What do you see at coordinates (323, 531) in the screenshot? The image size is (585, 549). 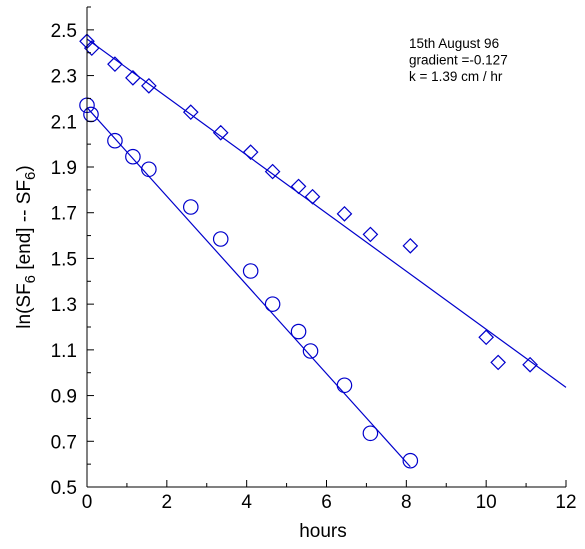 I see `x-axis-title: hours` at bounding box center [323, 531].